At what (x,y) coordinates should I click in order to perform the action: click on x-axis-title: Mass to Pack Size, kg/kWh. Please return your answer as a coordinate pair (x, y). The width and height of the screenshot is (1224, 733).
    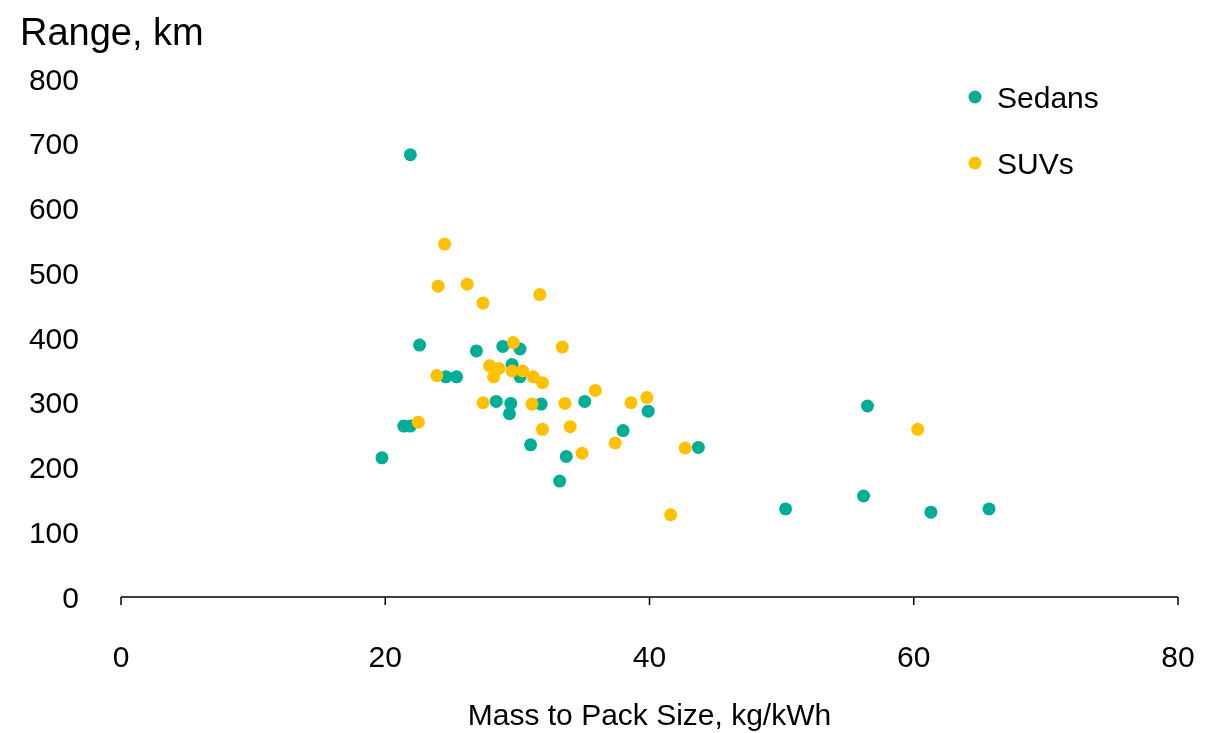
    Looking at the image, I should click on (649, 714).